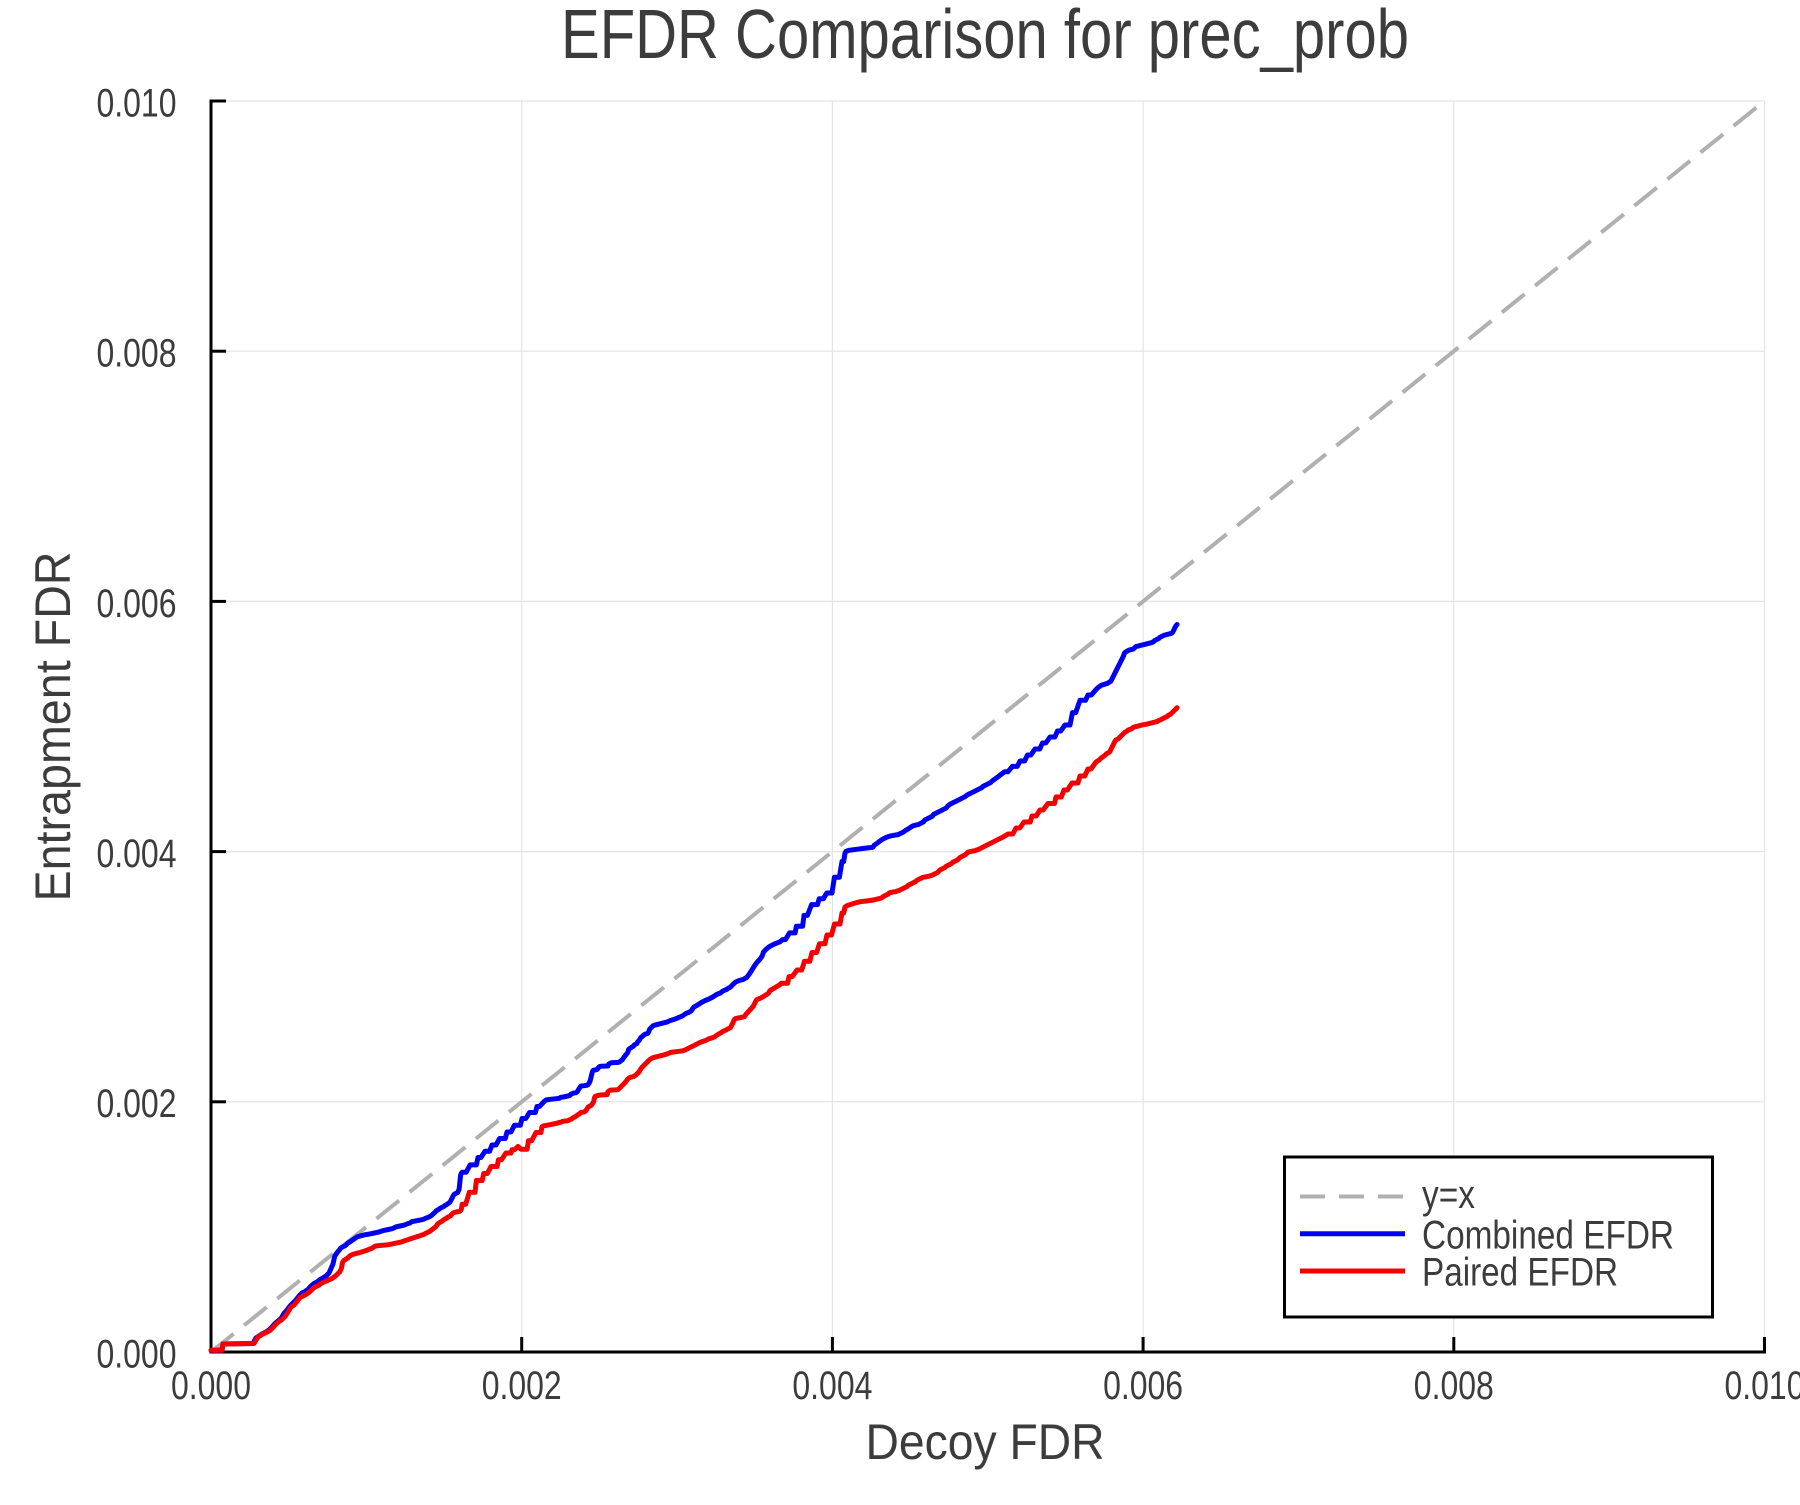 This screenshot has height=1505, width=1800. Describe the element at coordinates (1448, 1195) in the screenshot. I see `svg-text: y=x` at that location.